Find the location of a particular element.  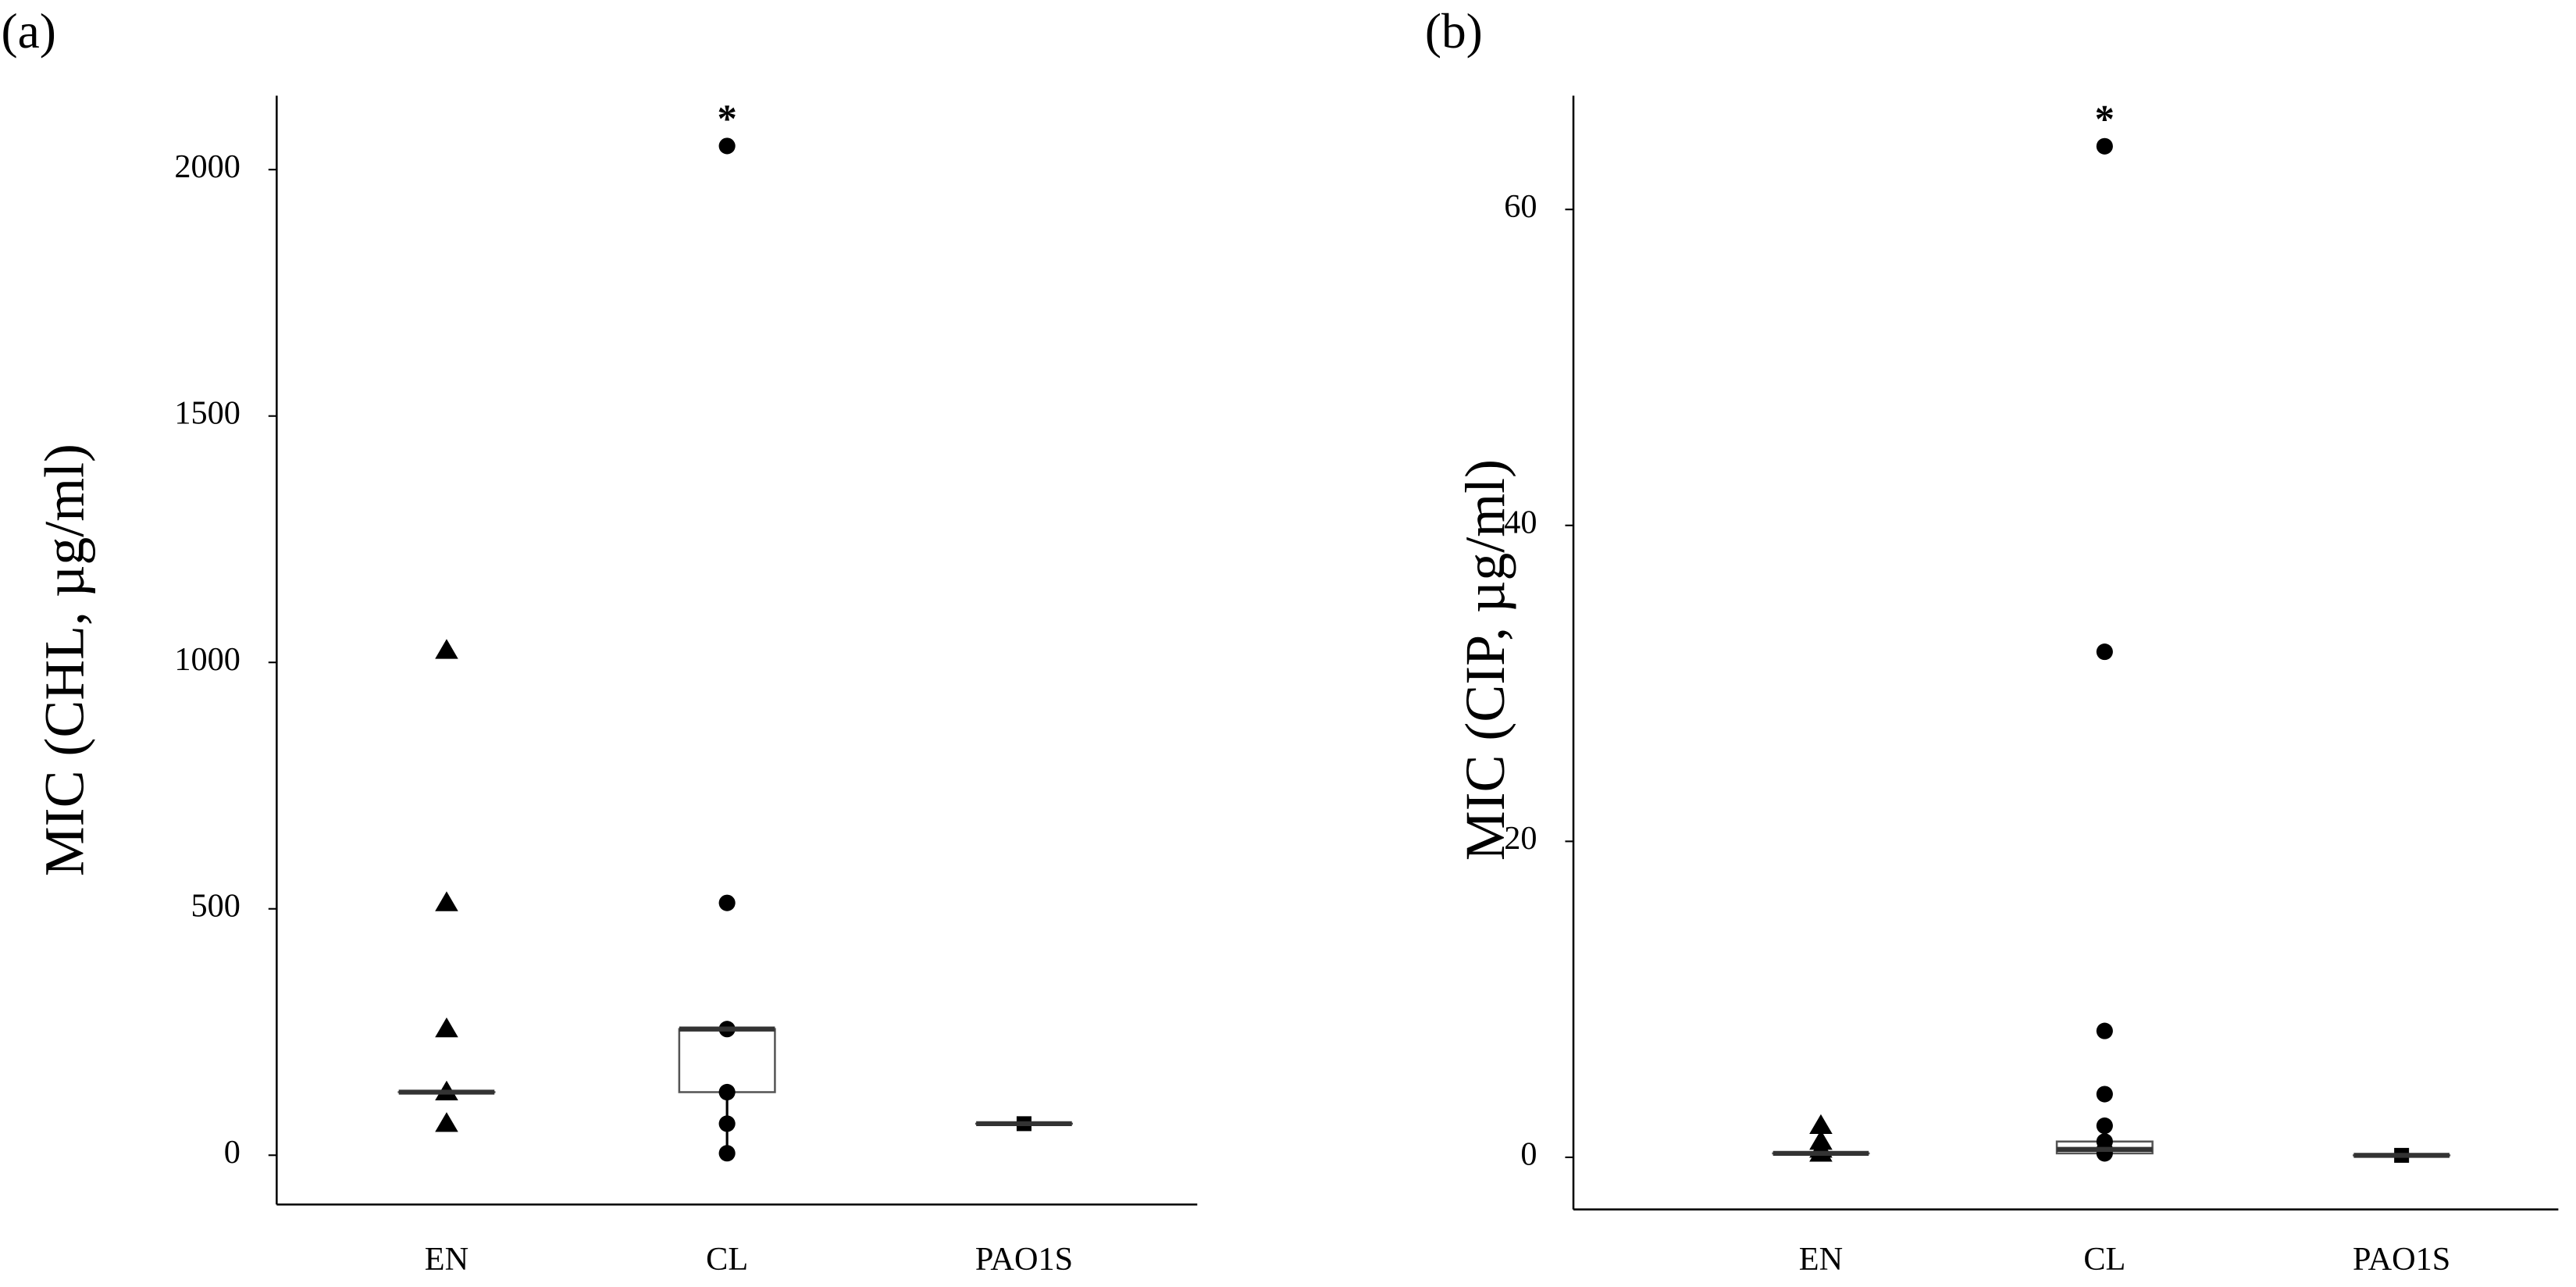

box is located at coordinates (727, 1060).